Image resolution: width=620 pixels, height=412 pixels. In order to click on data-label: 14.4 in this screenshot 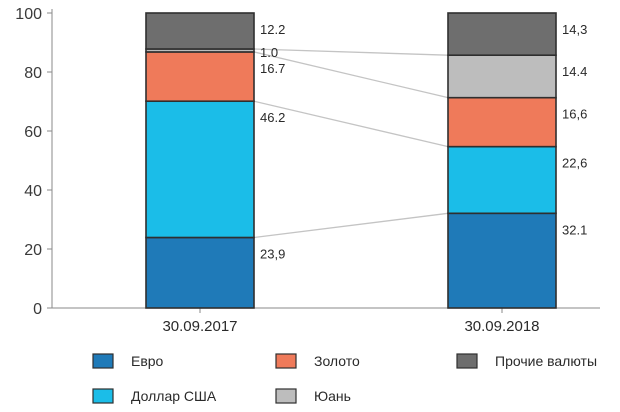, I will do `click(574, 71)`.